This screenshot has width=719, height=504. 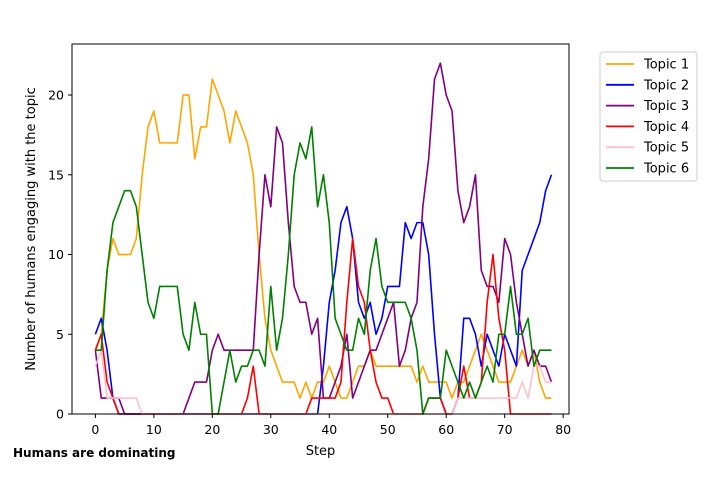 What do you see at coordinates (666, 85) in the screenshot?
I see `legend-label: Topic 2` at bounding box center [666, 85].